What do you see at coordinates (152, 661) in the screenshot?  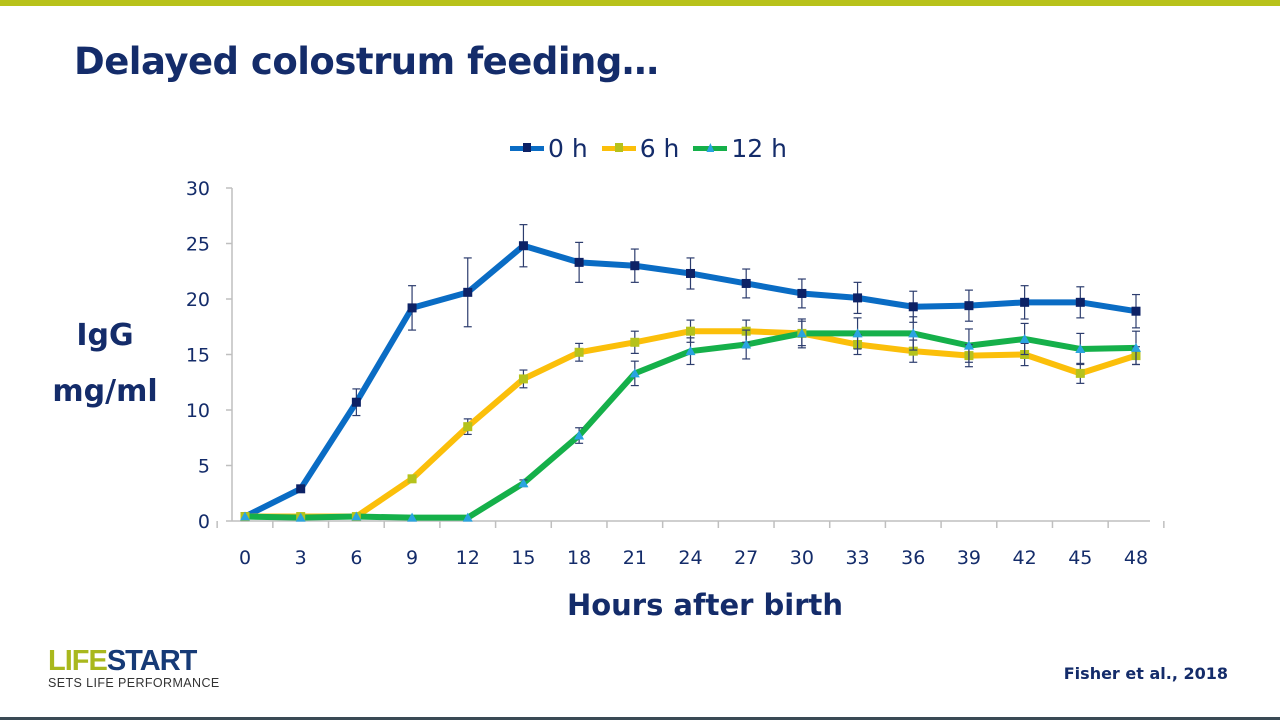 I see `logo-part2: START` at bounding box center [152, 661].